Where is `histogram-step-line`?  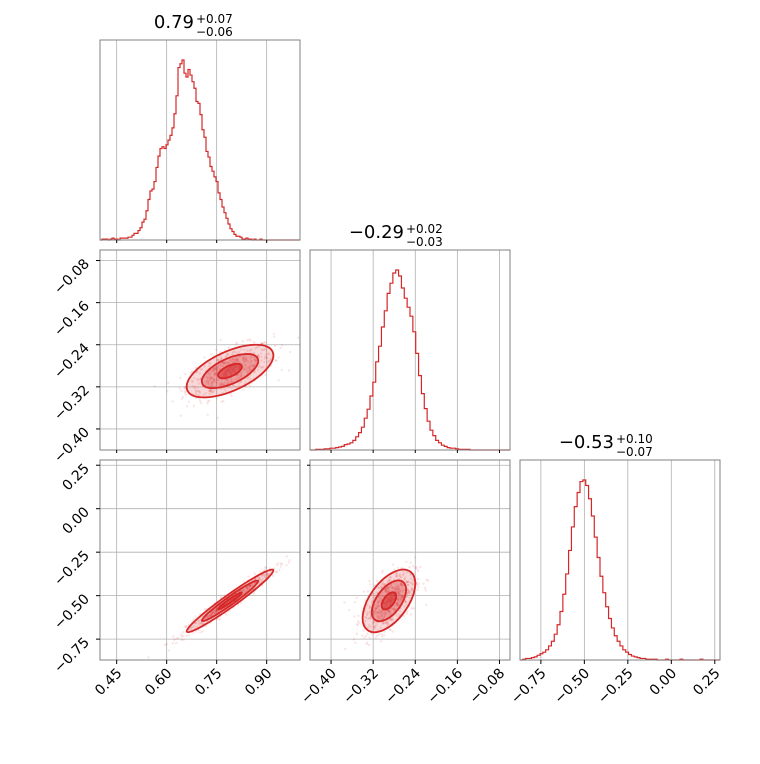
histogram-step-line is located at coordinates (410, 360).